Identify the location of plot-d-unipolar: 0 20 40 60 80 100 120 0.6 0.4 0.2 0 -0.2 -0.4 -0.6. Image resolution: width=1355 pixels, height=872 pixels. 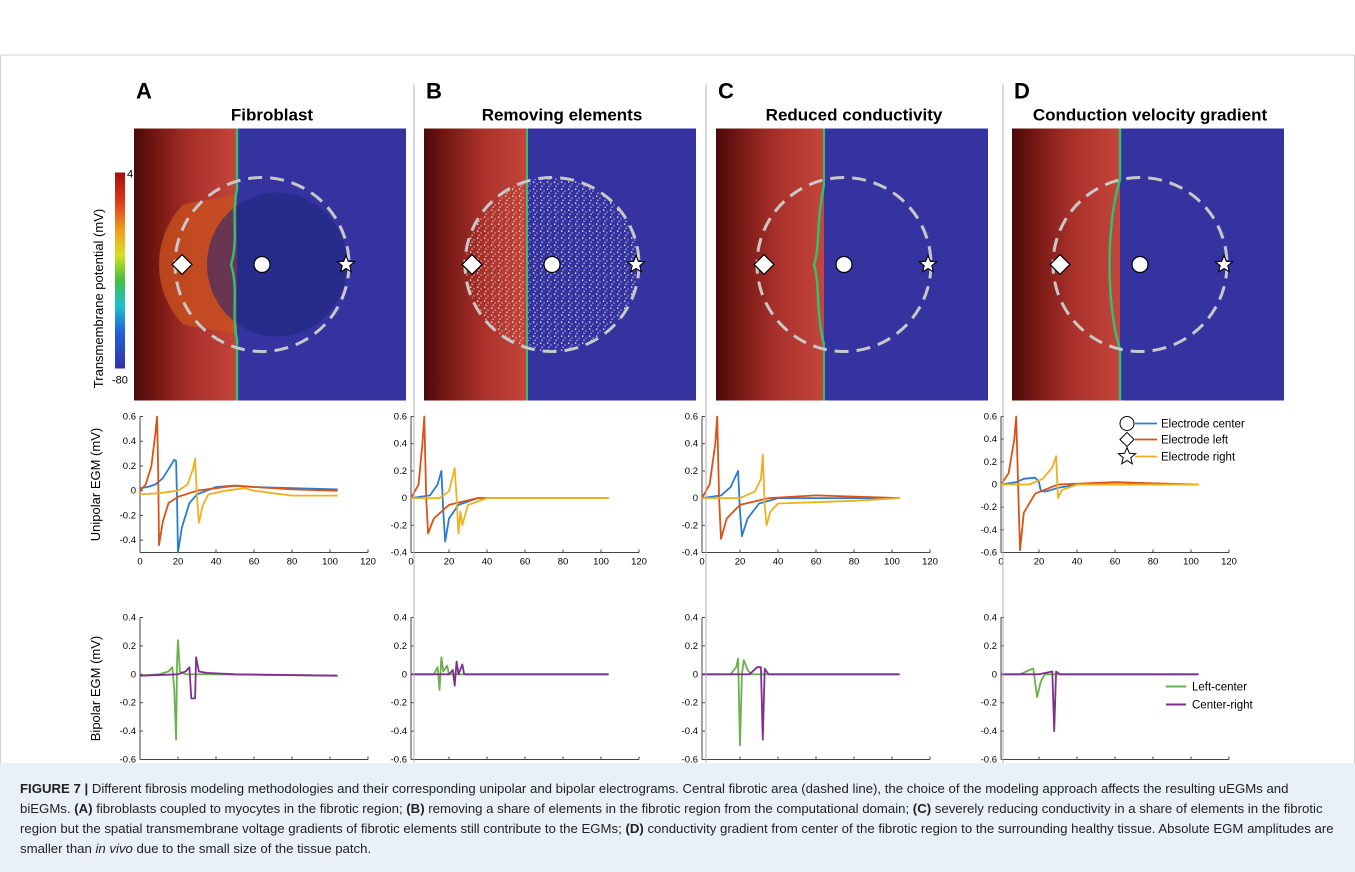
(1109, 490).